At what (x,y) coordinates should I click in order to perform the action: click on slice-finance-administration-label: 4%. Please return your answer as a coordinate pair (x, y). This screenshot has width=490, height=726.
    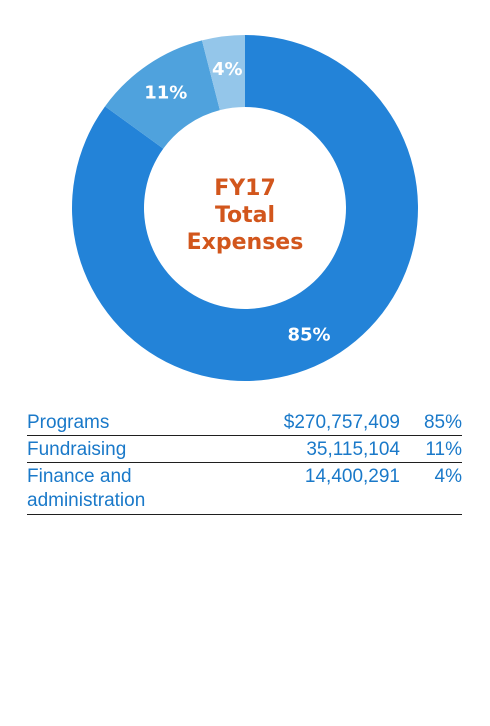
    Looking at the image, I should click on (227, 69).